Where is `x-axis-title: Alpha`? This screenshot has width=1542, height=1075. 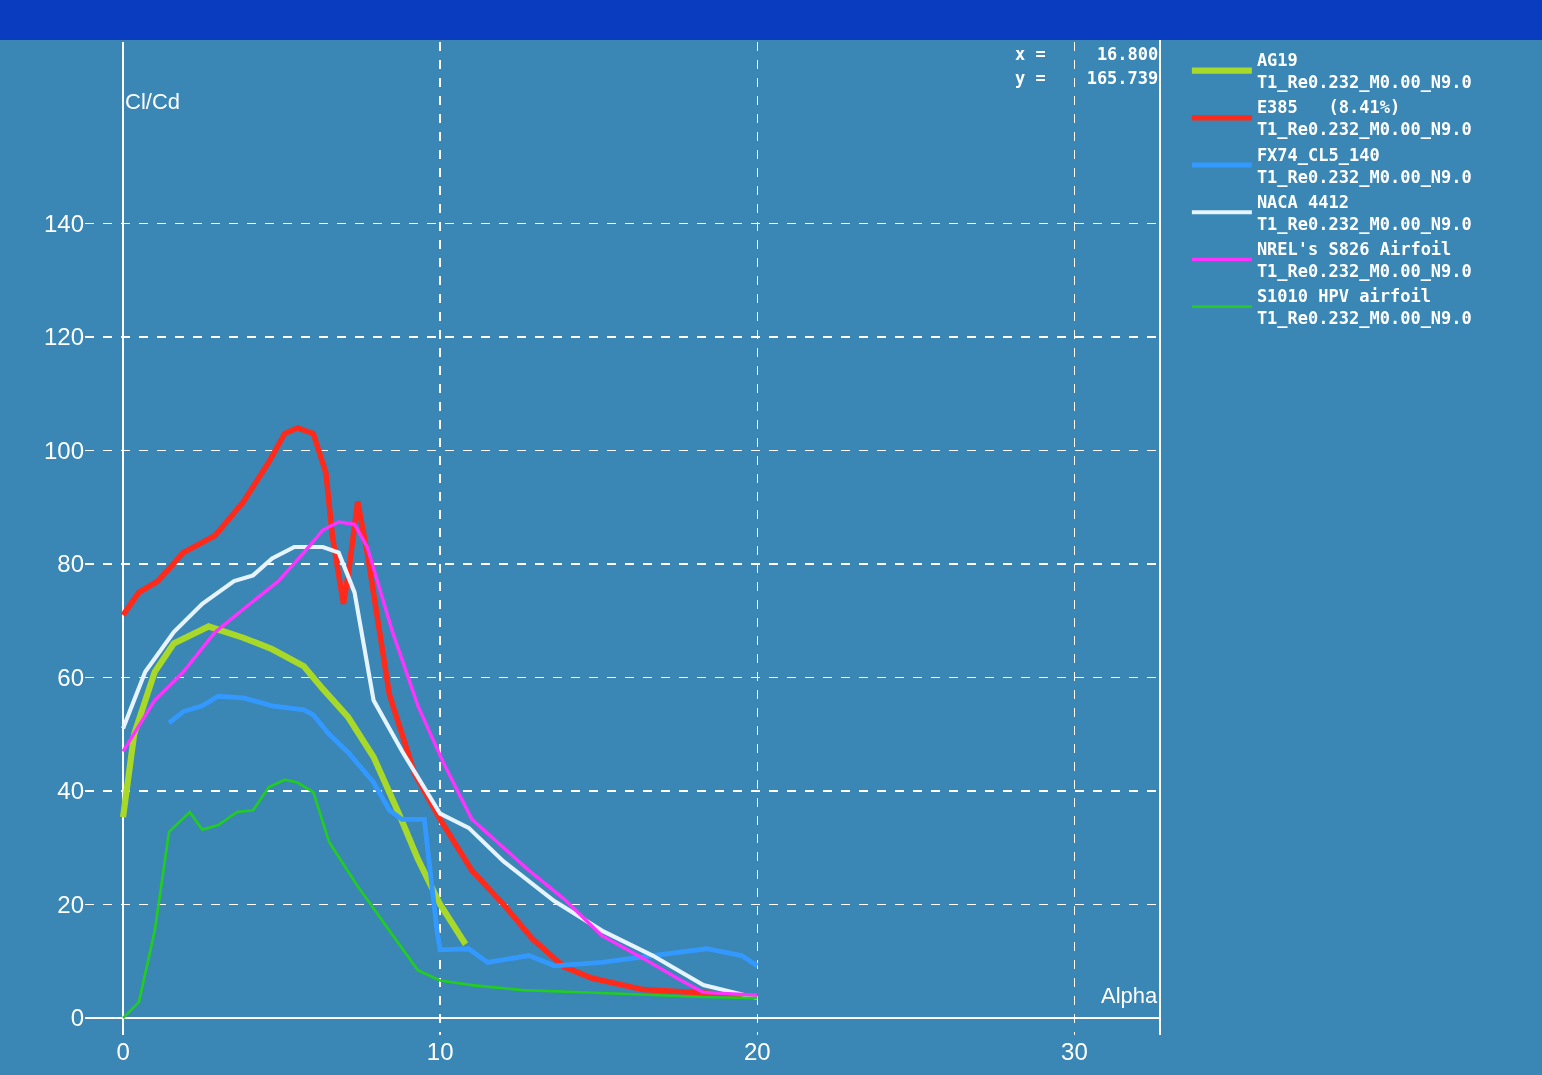
x-axis-title: Alpha is located at coordinates (1130, 995).